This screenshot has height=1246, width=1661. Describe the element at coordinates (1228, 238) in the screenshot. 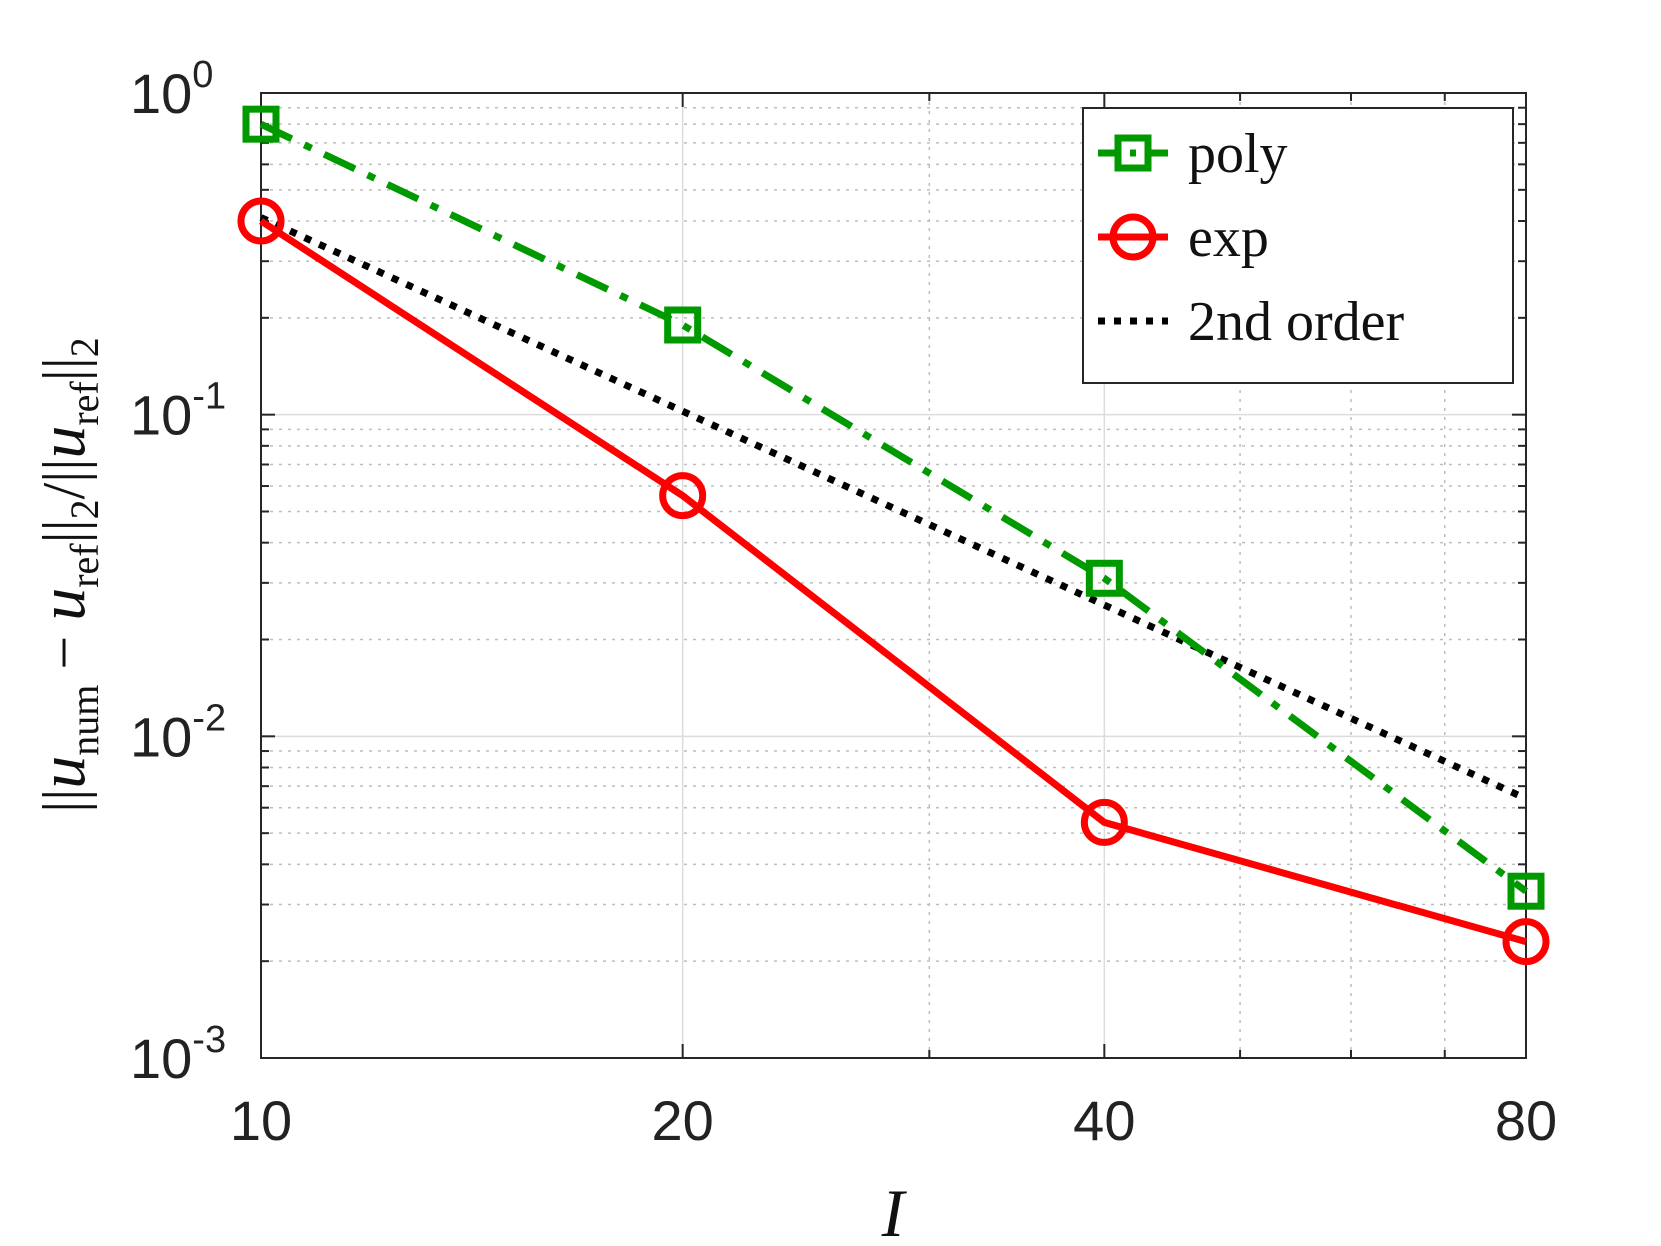

I see `legend-label-exp: exp` at that location.